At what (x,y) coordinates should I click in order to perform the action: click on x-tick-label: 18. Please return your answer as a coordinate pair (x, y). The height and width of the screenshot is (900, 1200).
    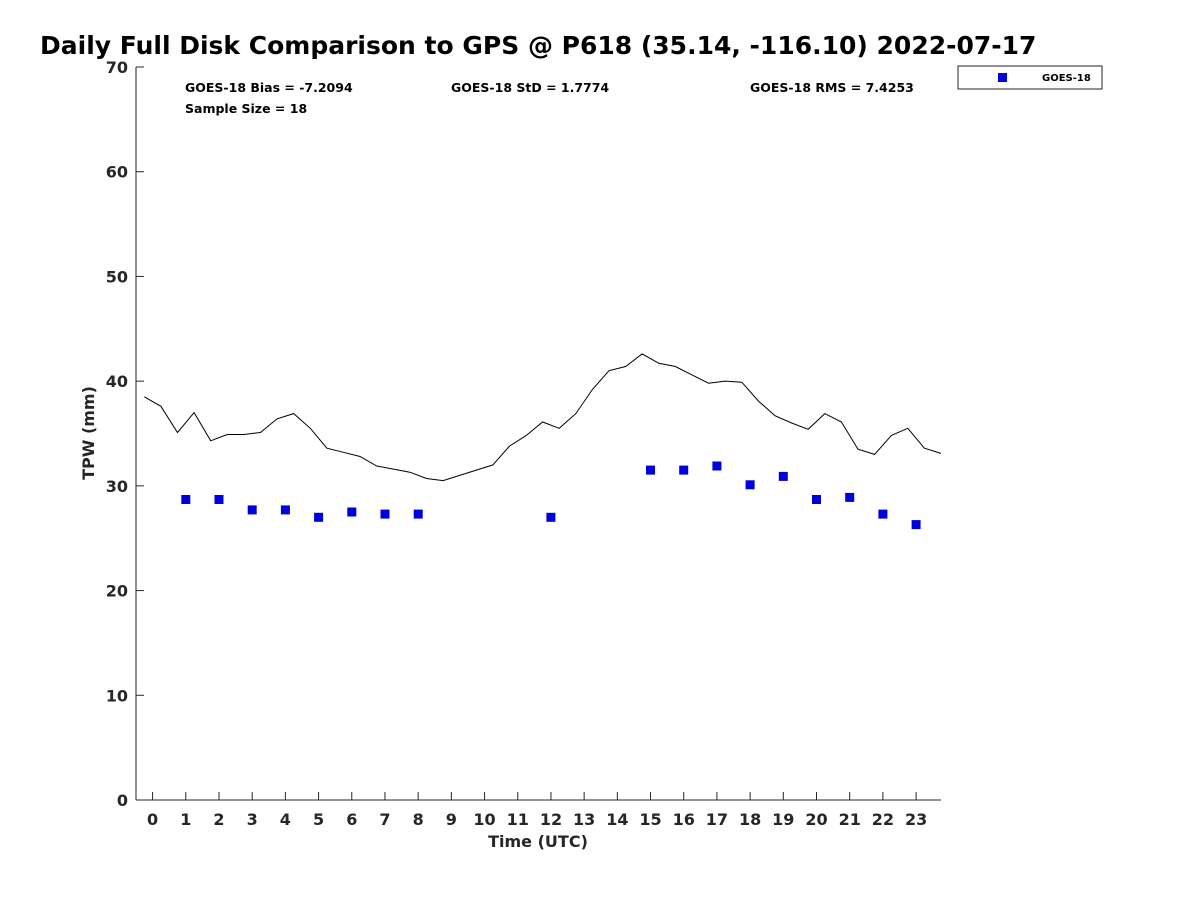
    Looking at the image, I should click on (750, 819).